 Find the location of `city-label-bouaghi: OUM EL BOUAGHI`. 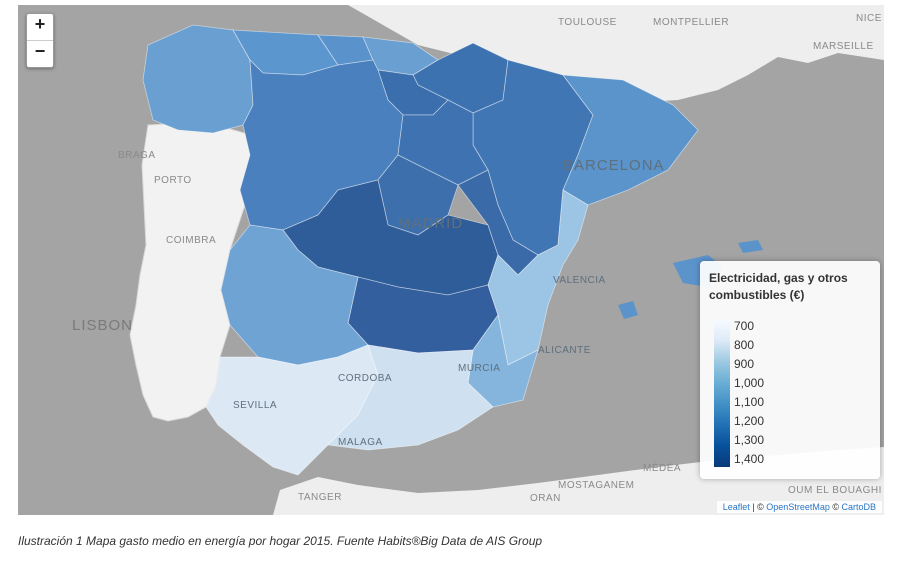

city-label-bouaghi: OUM EL BOUAGHI is located at coordinates (835, 490).